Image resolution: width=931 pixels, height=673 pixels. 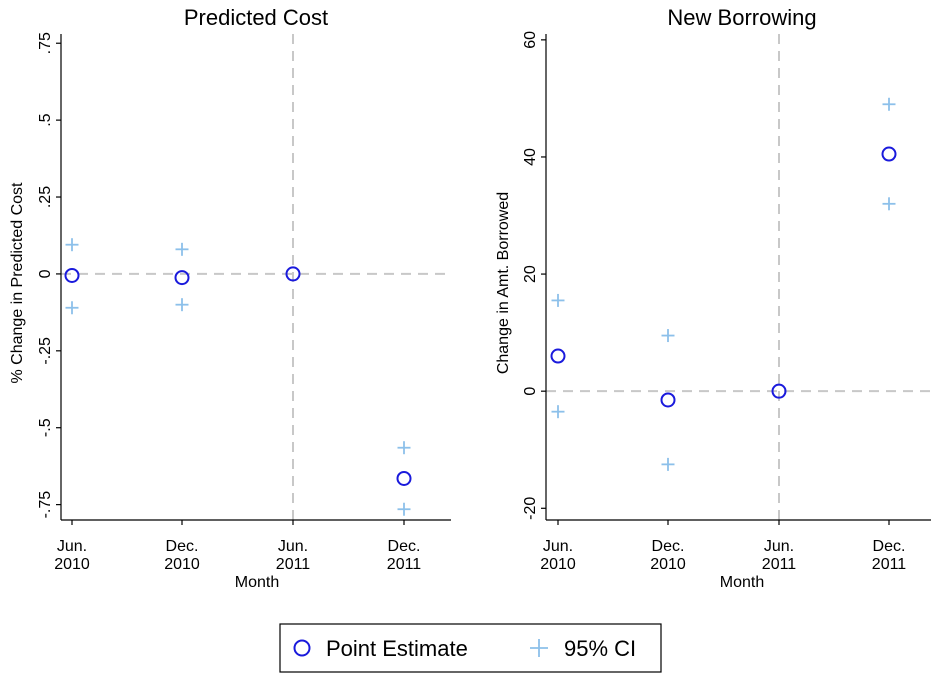 I want to click on y-tick-label: .5, so click(x=45, y=119).